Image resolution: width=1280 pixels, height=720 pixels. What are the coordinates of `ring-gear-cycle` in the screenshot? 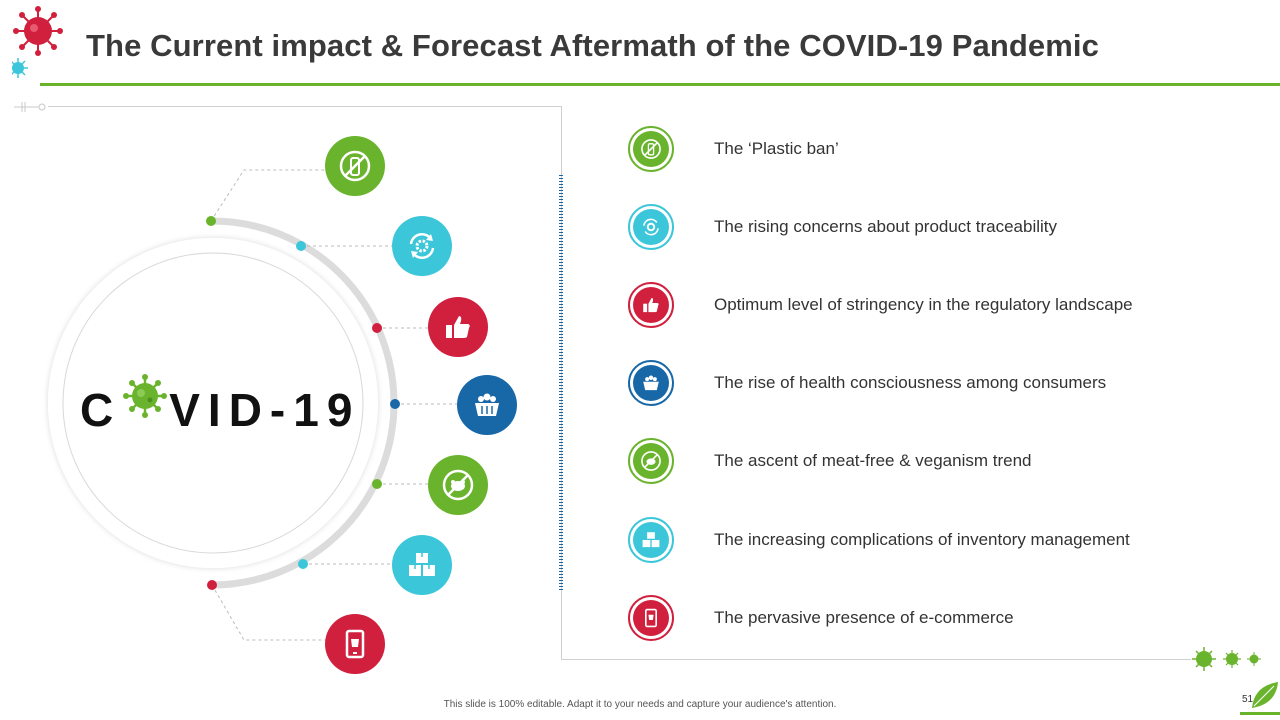 It's located at (651, 227).